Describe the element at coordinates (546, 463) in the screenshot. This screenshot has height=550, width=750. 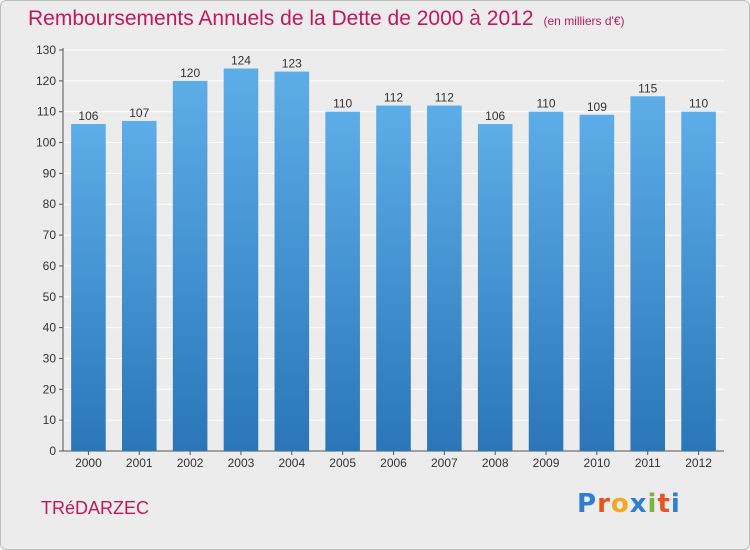
I see `x-tick-label-2009: 2009` at that location.